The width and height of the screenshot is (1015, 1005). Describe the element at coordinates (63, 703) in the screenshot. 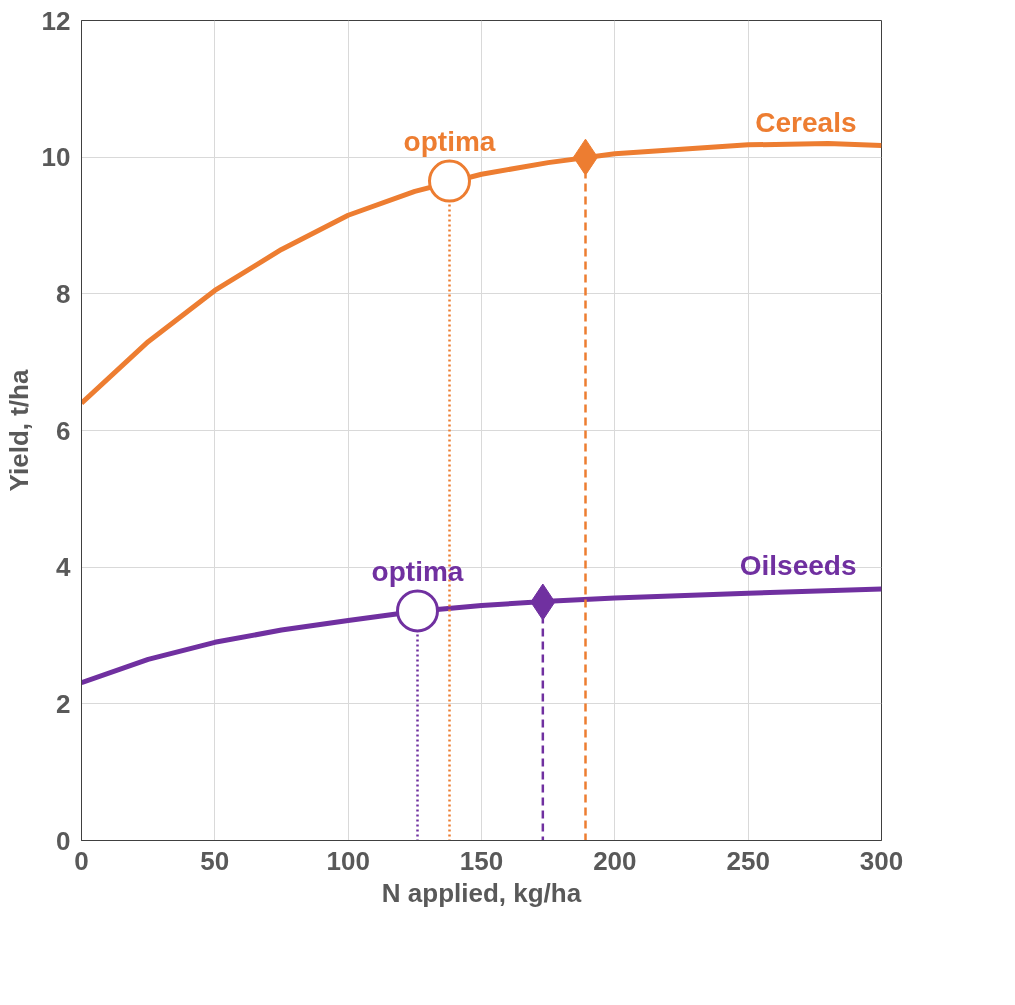

I see `y-tick-label: 2` at that location.